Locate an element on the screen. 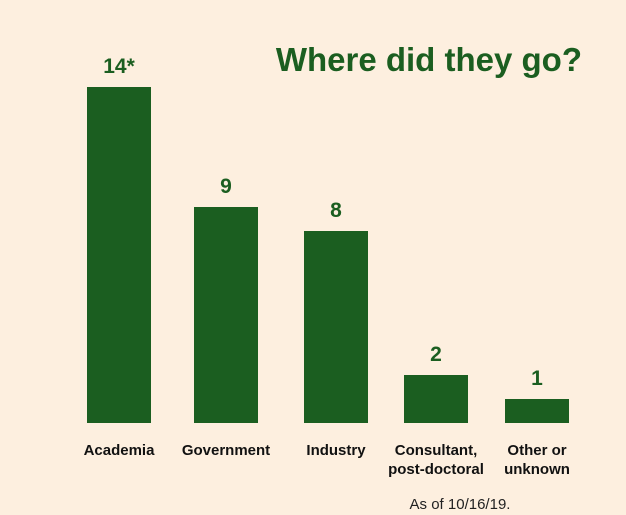 The image size is (626, 515). category-label-2: Industry is located at coordinates (336, 450).